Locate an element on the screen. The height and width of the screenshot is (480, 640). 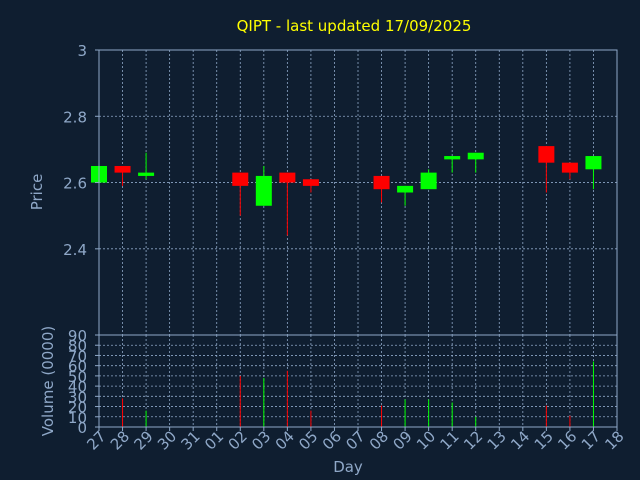
volume-axis-label: Volume (0000) is located at coordinates (48, 381).